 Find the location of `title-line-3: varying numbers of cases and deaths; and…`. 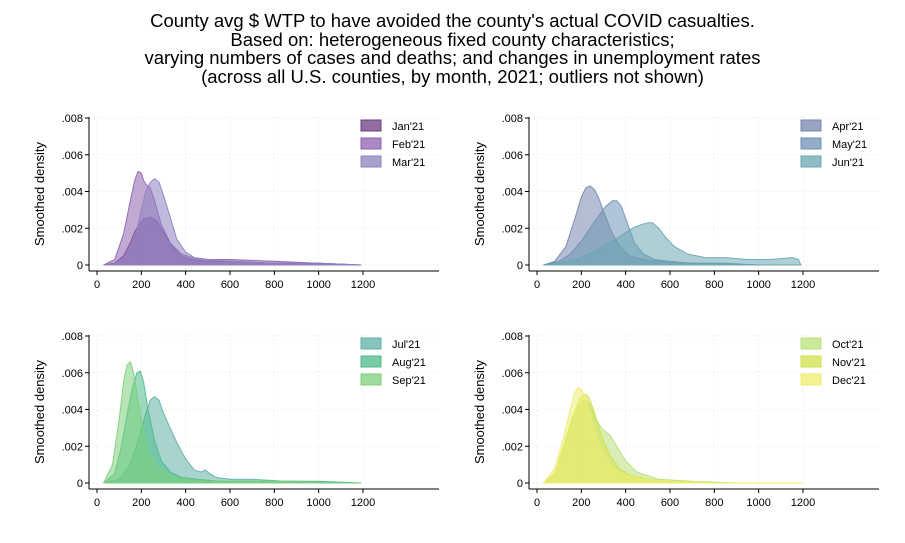

title-line-3: varying numbers of cases and deaths; and… is located at coordinates (452, 58).